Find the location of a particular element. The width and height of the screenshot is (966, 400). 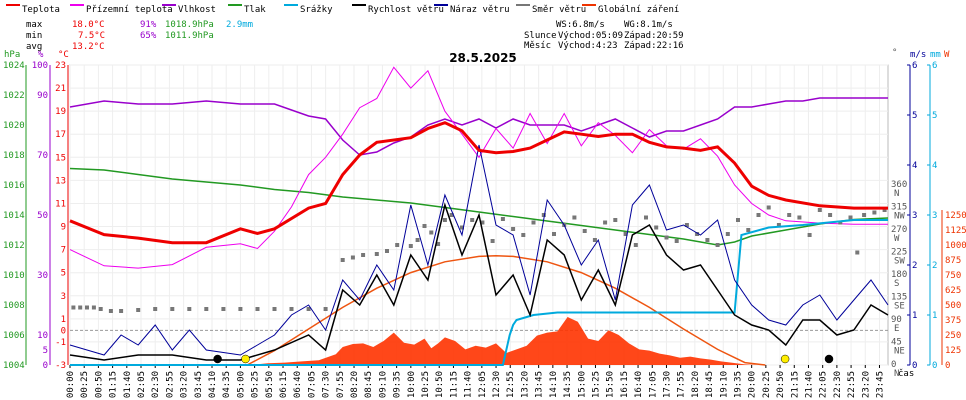

x-tick-label: 10:00 is located at coordinates (412, 384).